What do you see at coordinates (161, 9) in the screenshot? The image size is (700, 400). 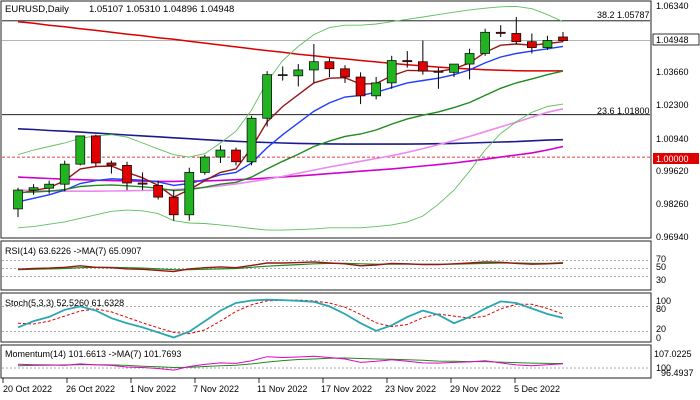 I see `chart-ohlc: 1.05107 1.05310 1.04896 1.04948` at bounding box center [161, 9].